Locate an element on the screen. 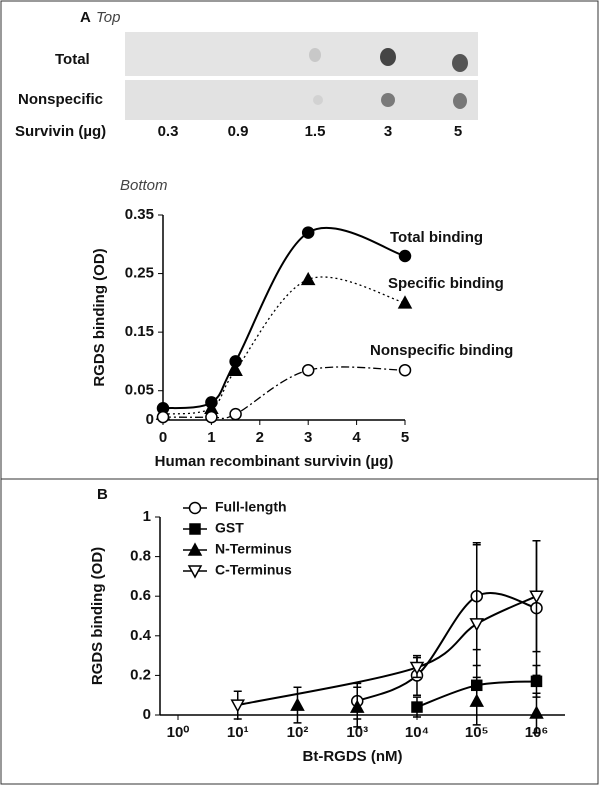 The height and width of the screenshot is (786, 600). legend-label: N-Terminus is located at coordinates (253, 549).